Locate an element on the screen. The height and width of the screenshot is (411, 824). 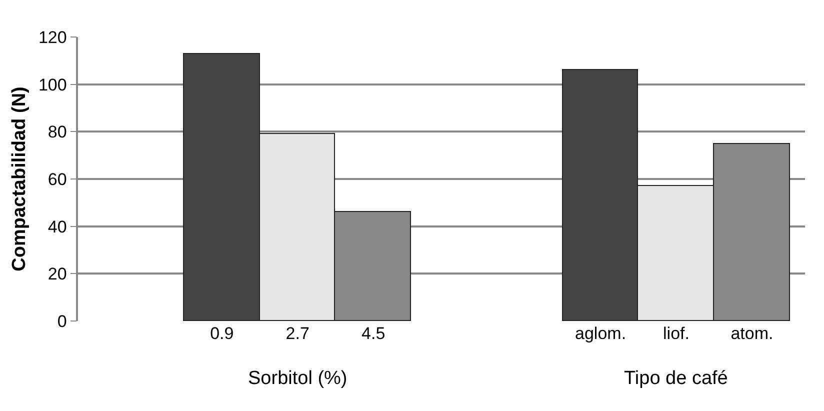
x-tick-label: 4.5 is located at coordinates (374, 333).